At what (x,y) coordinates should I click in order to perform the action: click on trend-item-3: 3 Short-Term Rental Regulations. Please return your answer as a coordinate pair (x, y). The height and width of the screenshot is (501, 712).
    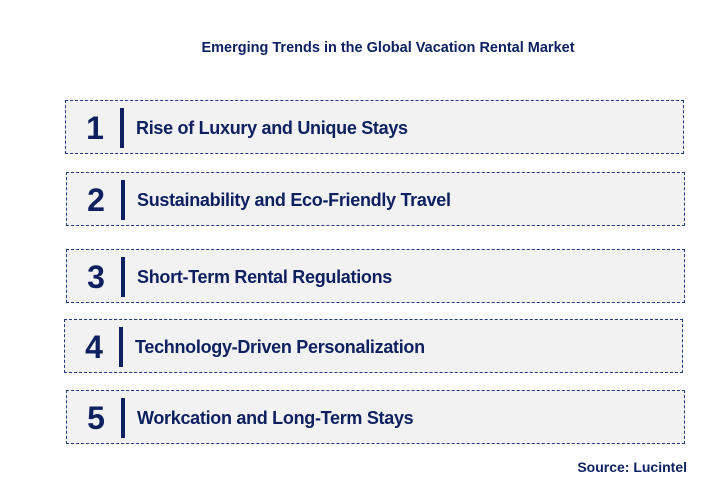
    Looking at the image, I should click on (375, 276).